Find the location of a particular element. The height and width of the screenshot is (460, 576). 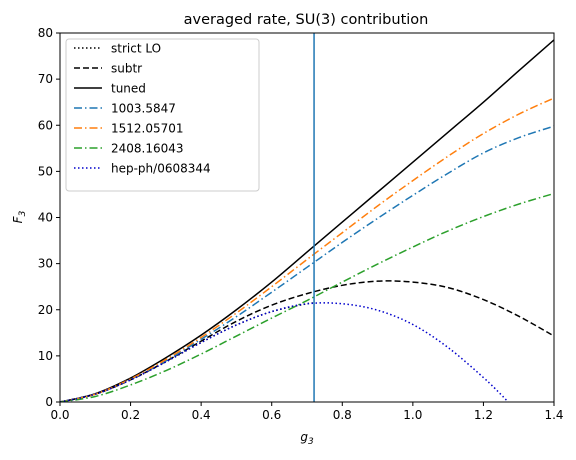

x-tick-label: 1.2 is located at coordinates (483, 415).